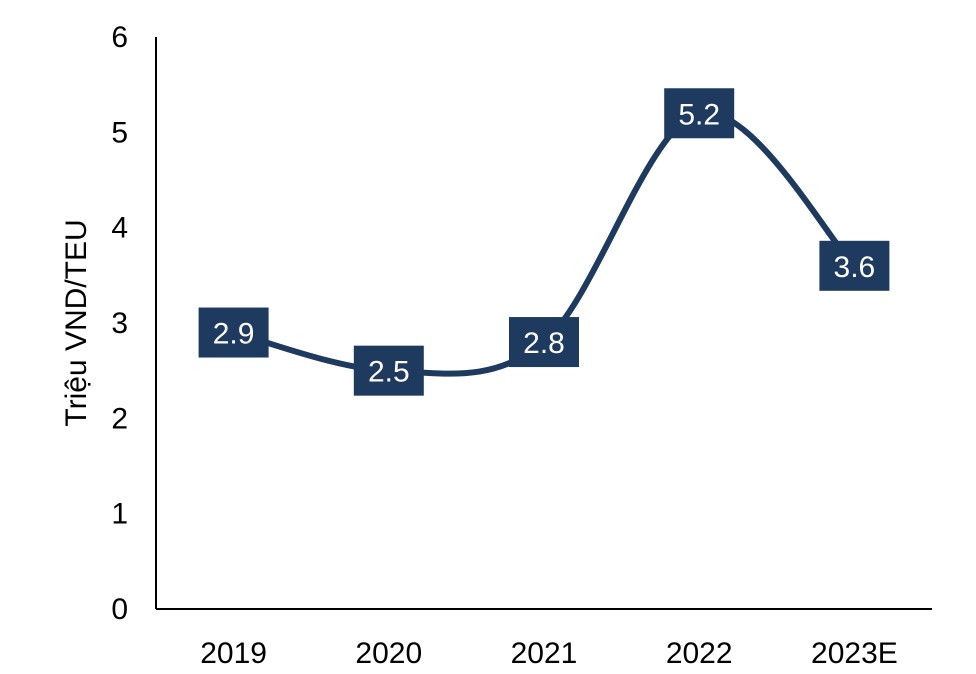 This screenshot has height=674, width=976. I want to click on data-point-label: 2.8, so click(544, 342).